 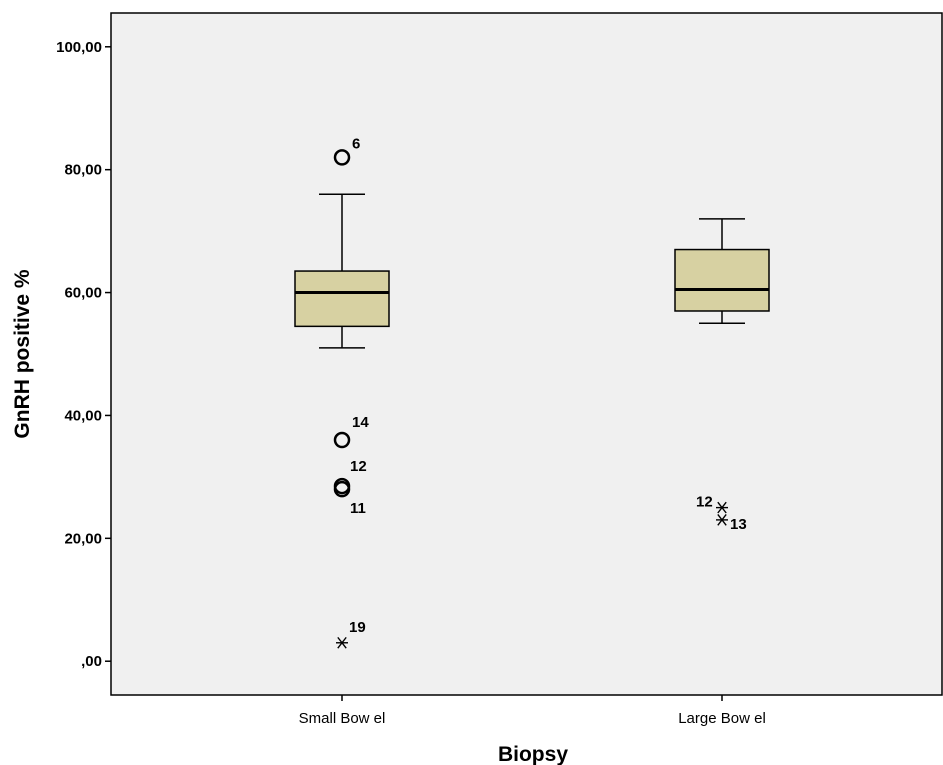 What do you see at coordinates (83, 538) in the screenshot?
I see `y-tick-label: 20,00` at bounding box center [83, 538].